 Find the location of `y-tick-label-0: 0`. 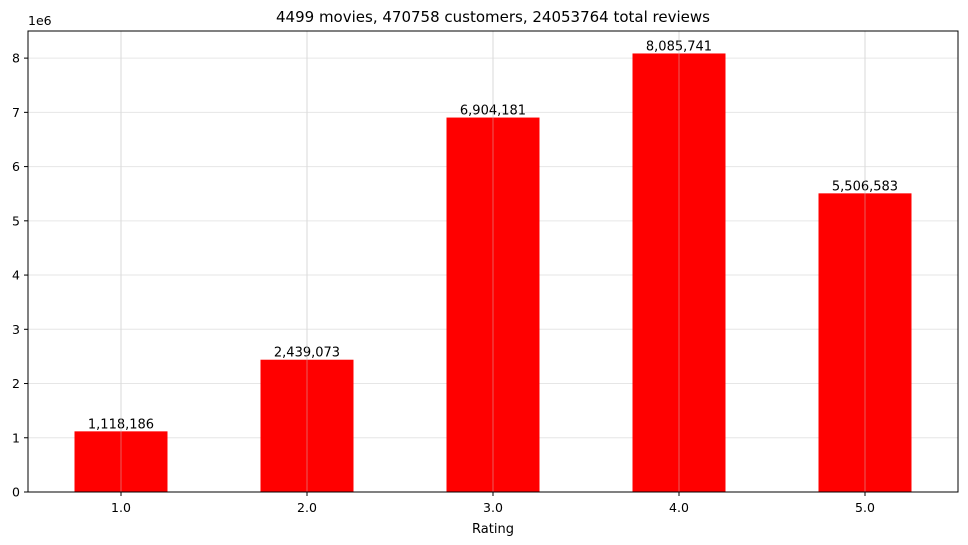

y-tick-label-0: 0 is located at coordinates (16, 492).